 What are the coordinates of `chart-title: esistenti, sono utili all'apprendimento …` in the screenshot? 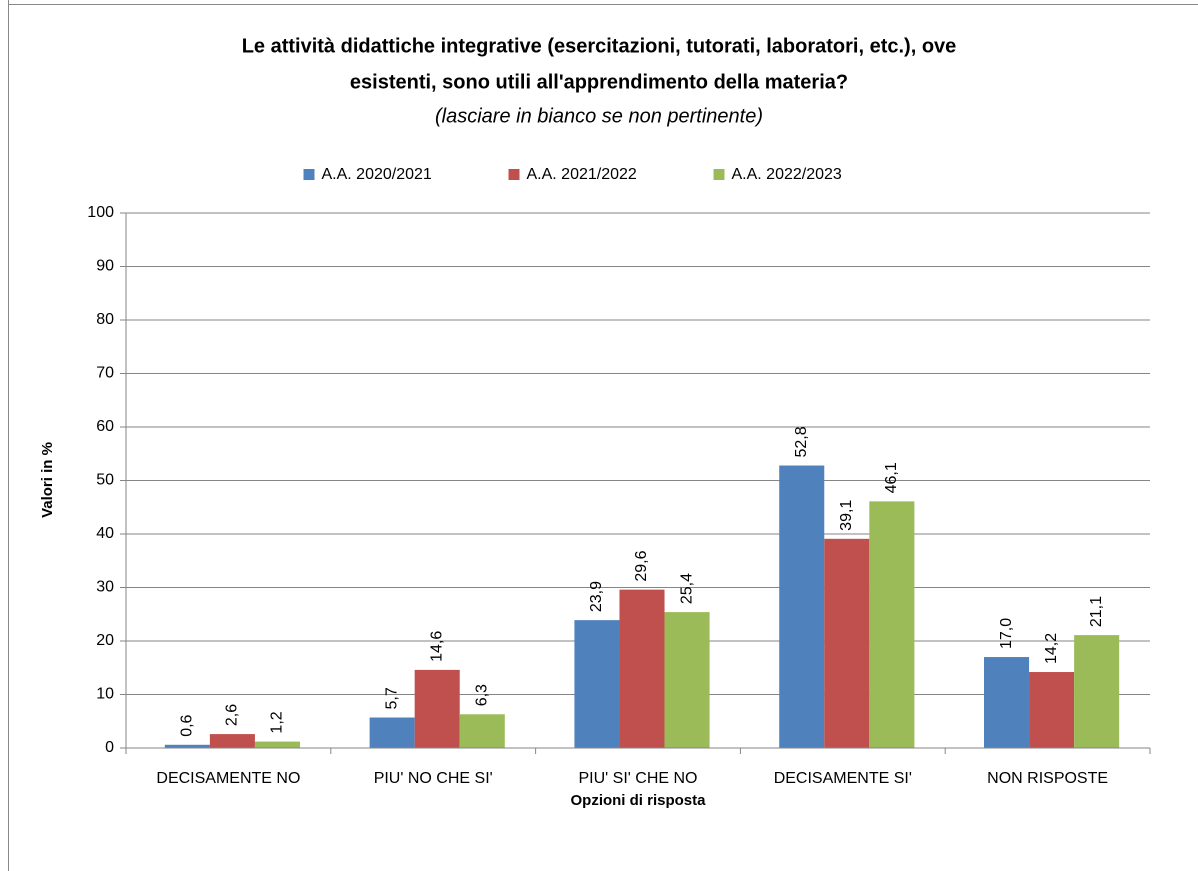 It's located at (599, 82).